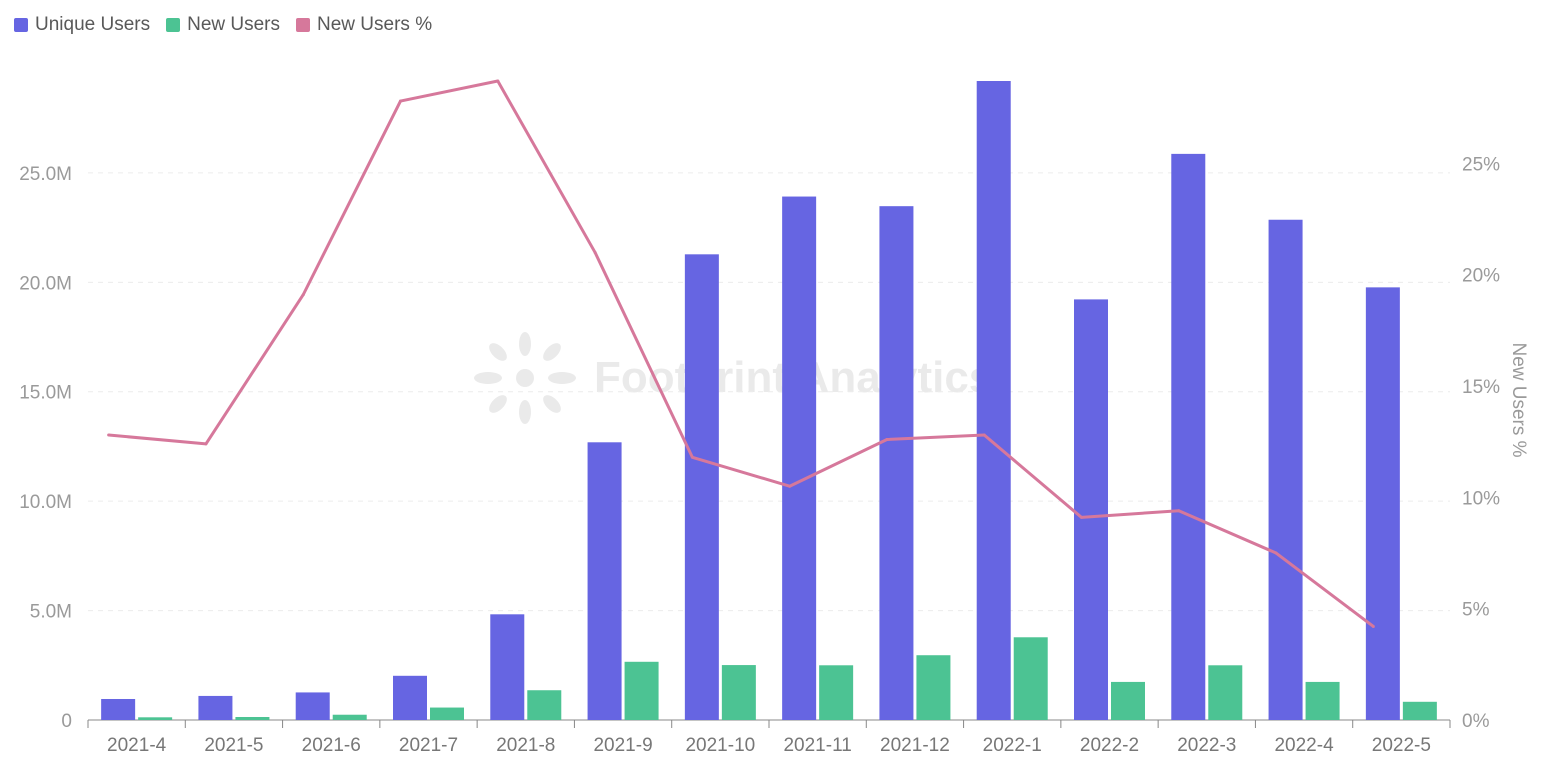  I want to click on right-axis-tick-label: 0%, so click(1476, 721).